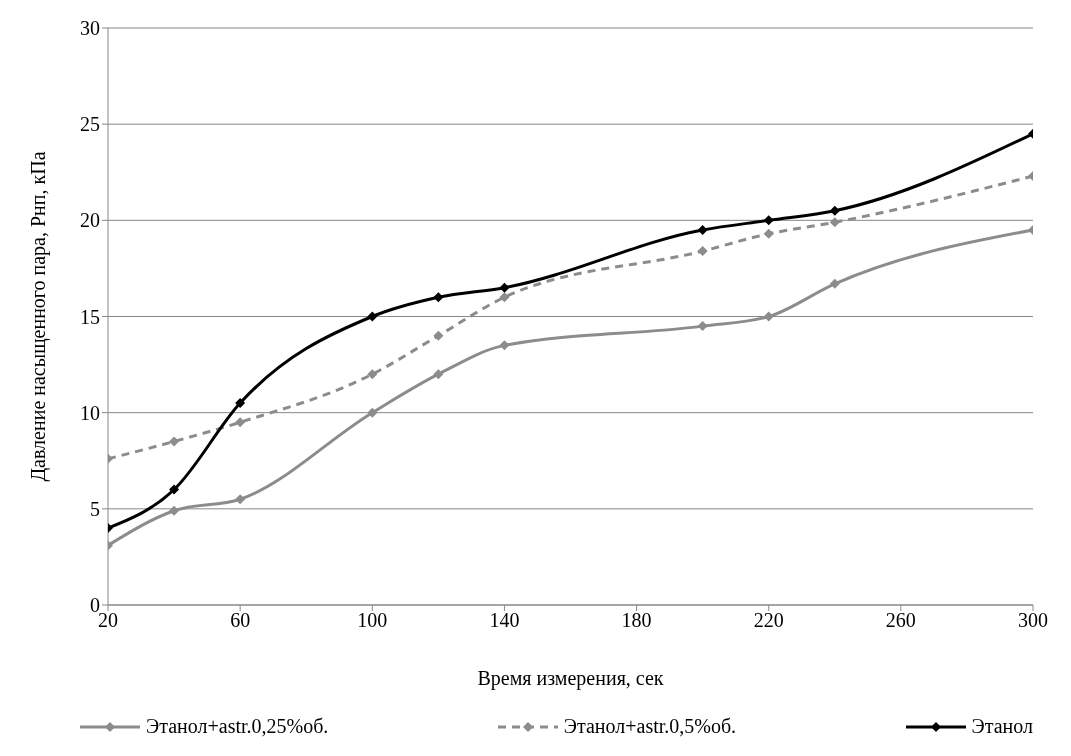 The height and width of the screenshot is (756, 1071). I want to click on y-tick-label: 20, so click(90, 220).